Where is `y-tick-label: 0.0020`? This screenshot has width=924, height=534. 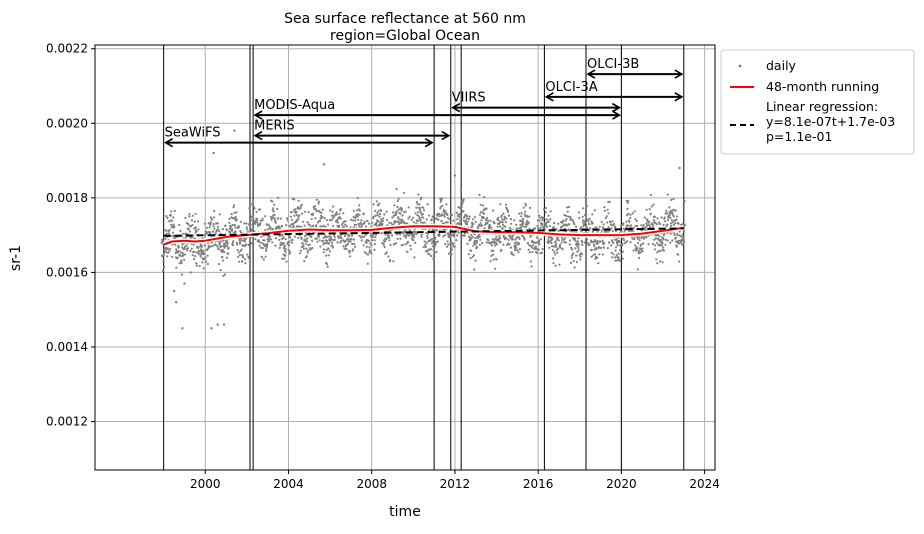
y-tick-label: 0.0020 is located at coordinates (67, 123).